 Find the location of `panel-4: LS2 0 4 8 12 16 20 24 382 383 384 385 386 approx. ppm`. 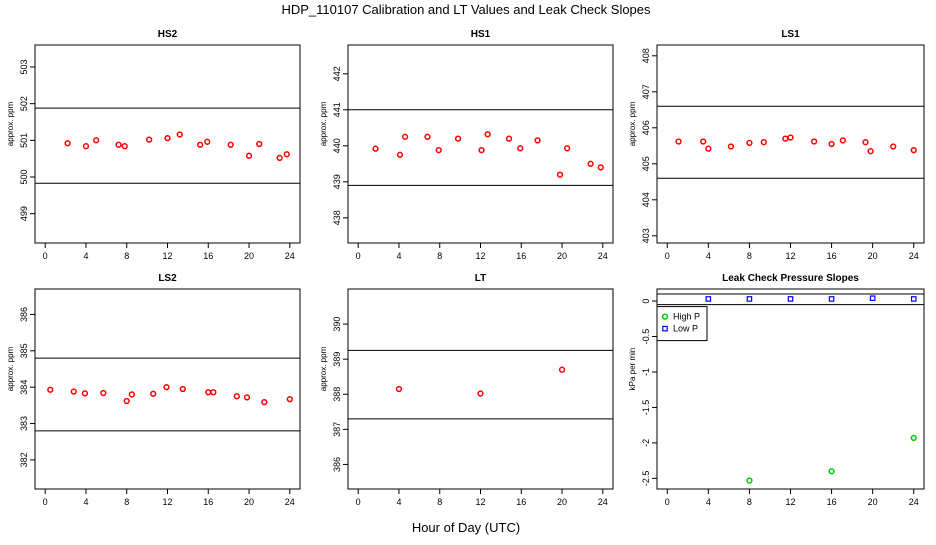

panel-4: LS2 0 4 8 12 16 20 24 382 383 384 385 386 approx. ppm is located at coordinates (153, 390).